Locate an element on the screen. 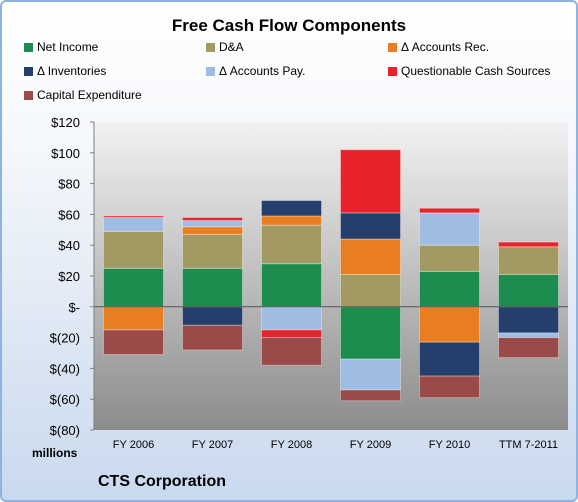 The width and height of the screenshot is (578, 502). legend-label: Capital Expenditure is located at coordinates (89, 95).